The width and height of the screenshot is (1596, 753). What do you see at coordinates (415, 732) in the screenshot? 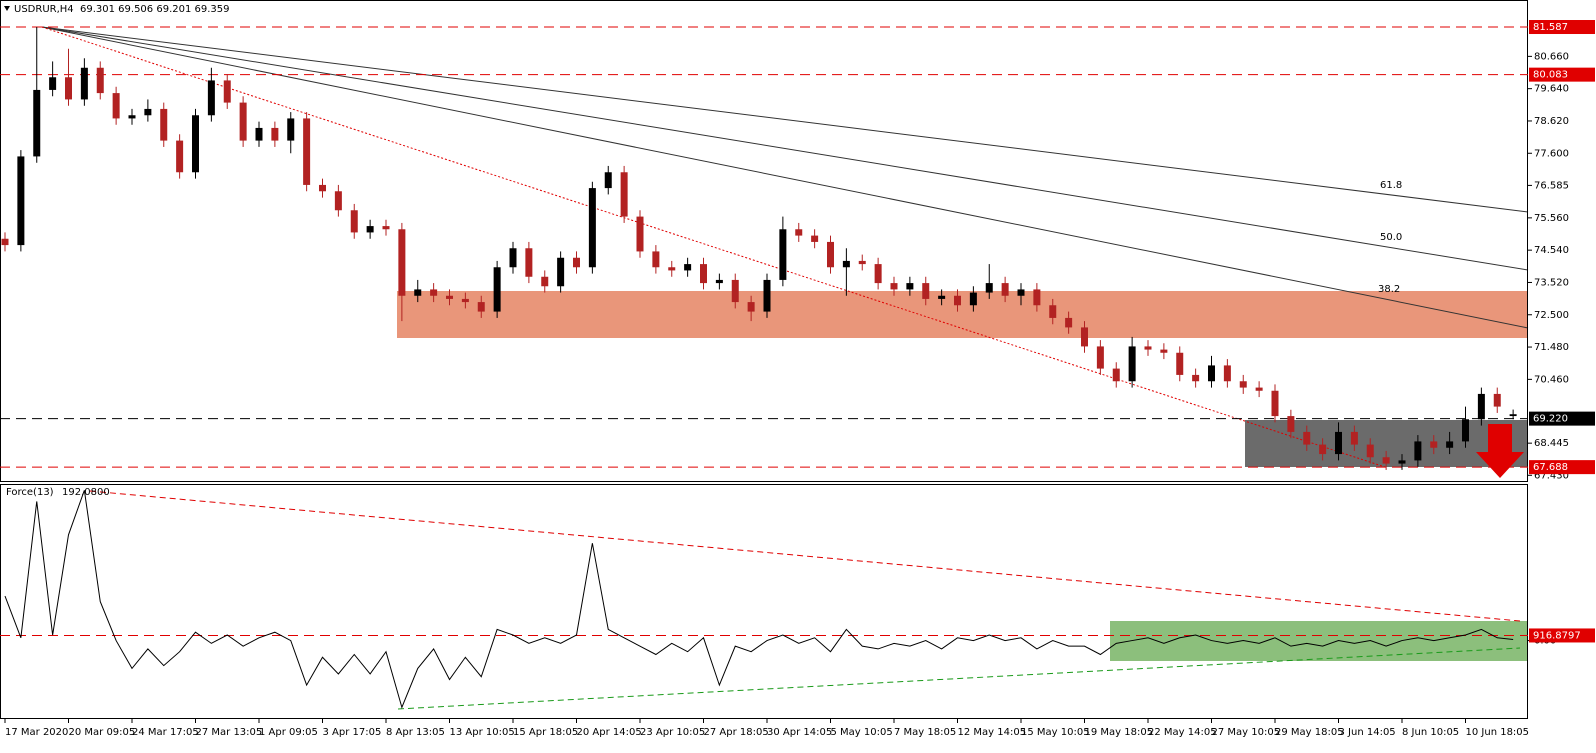
I see `x-tick-label: 8 Apr 13:05` at bounding box center [415, 732].